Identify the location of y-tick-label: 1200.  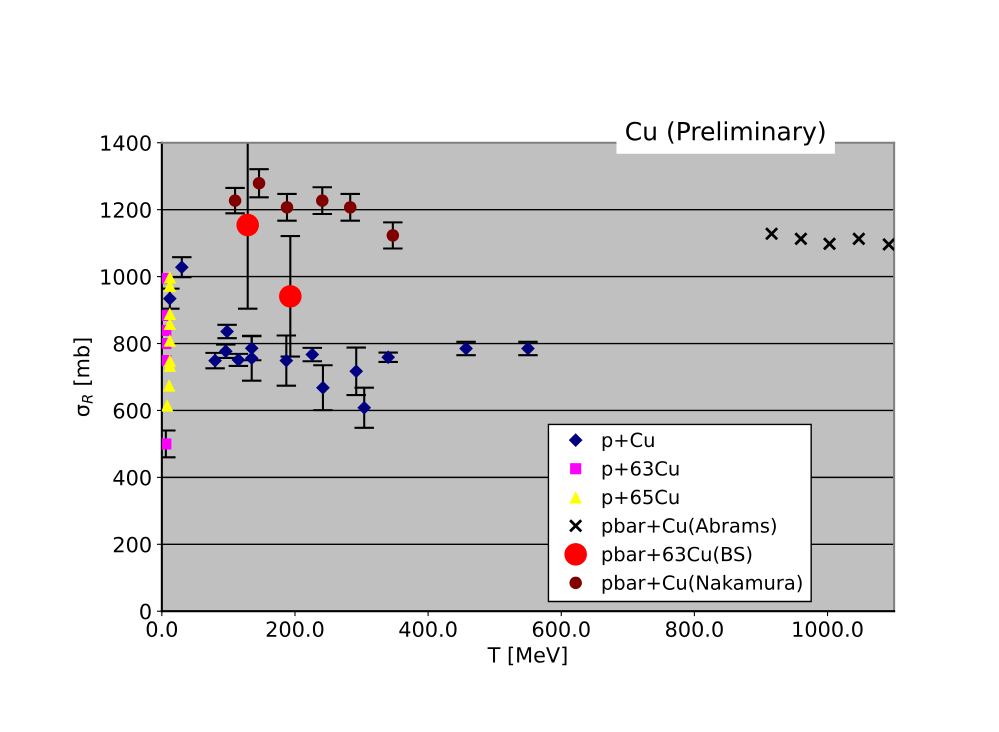
(126, 210).